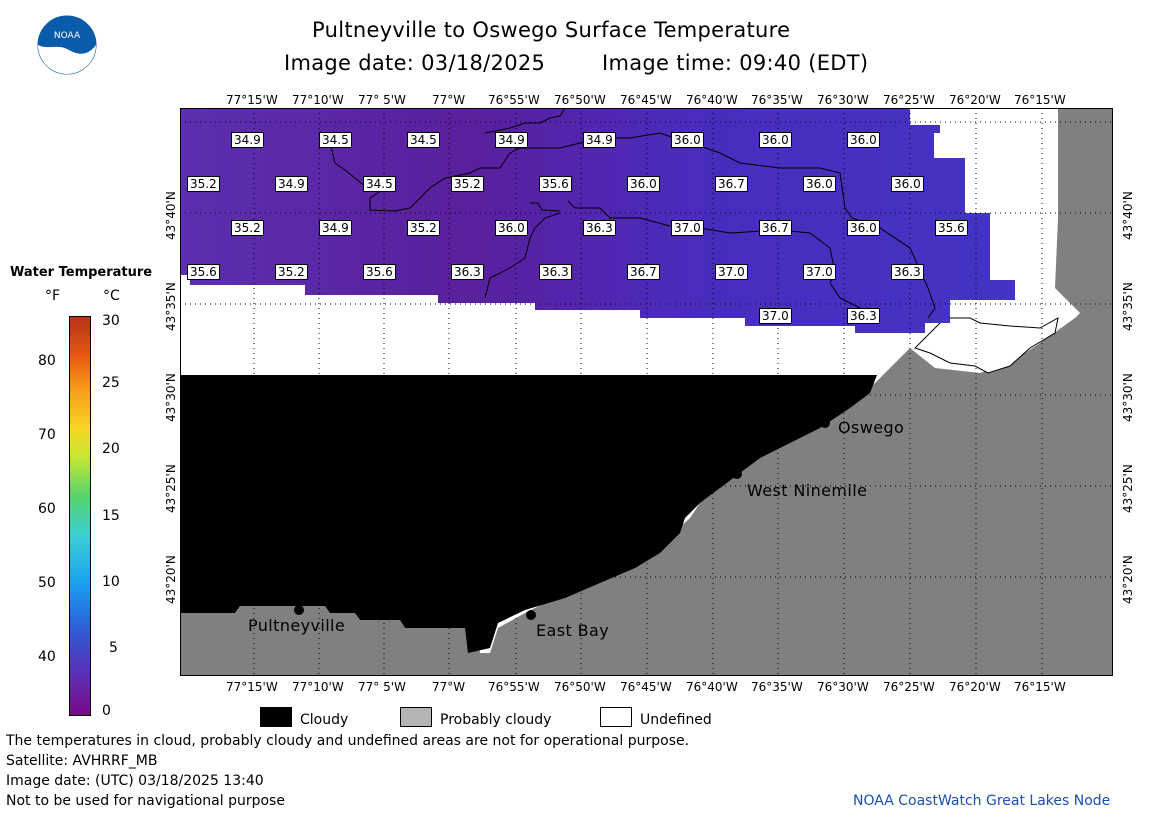 Image resolution: width=1153 pixels, height=817 pixels. What do you see at coordinates (909, 100) in the screenshot?
I see `lon-label: 76°25'W` at bounding box center [909, 100].